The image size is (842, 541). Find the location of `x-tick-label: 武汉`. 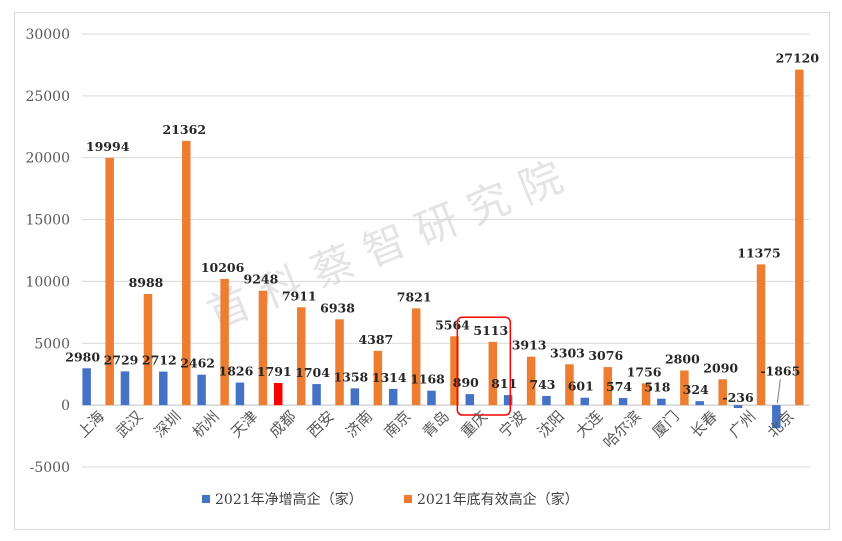

x-tick-label: 武汉 is located at coordinates (129, 424).